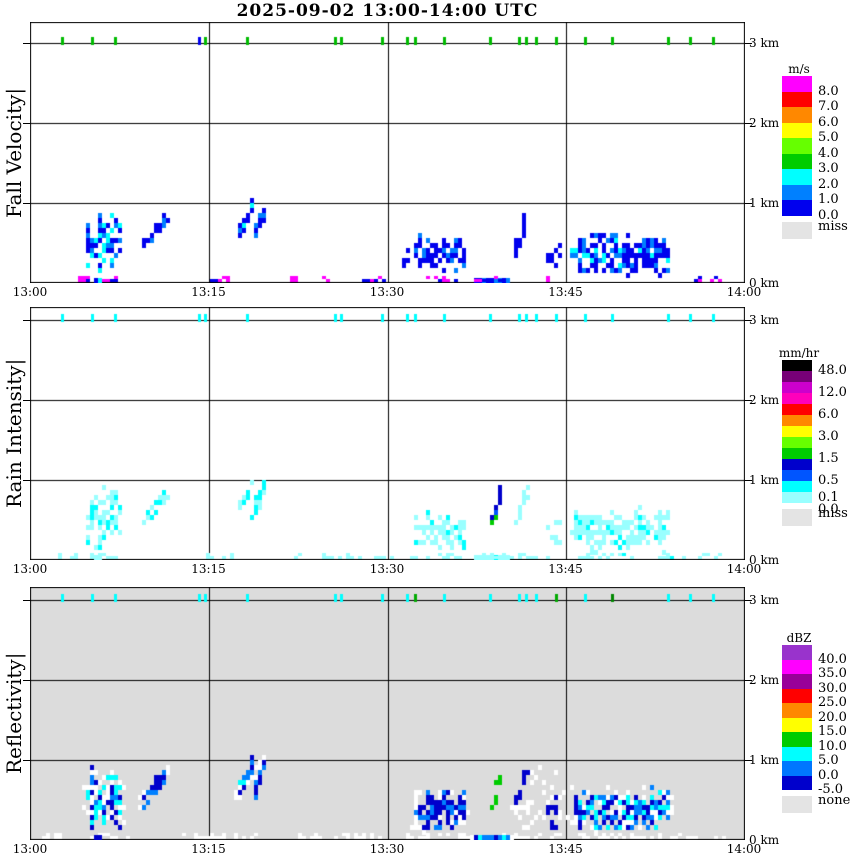 This screenshot has height=868, width=850. What do you see at coordinates (799, 69) in the screenshot?
I see `legend-unit-title: m/s` at bounding box center [799, 69].